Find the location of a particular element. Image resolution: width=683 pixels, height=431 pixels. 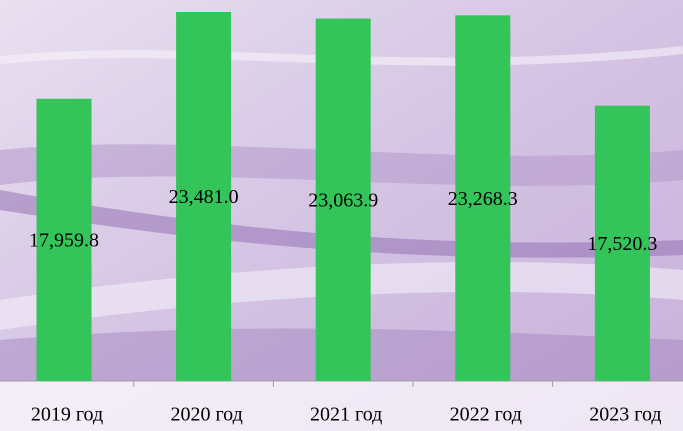

x-tick-label: 2021 год is located at coordinates (346, 415).